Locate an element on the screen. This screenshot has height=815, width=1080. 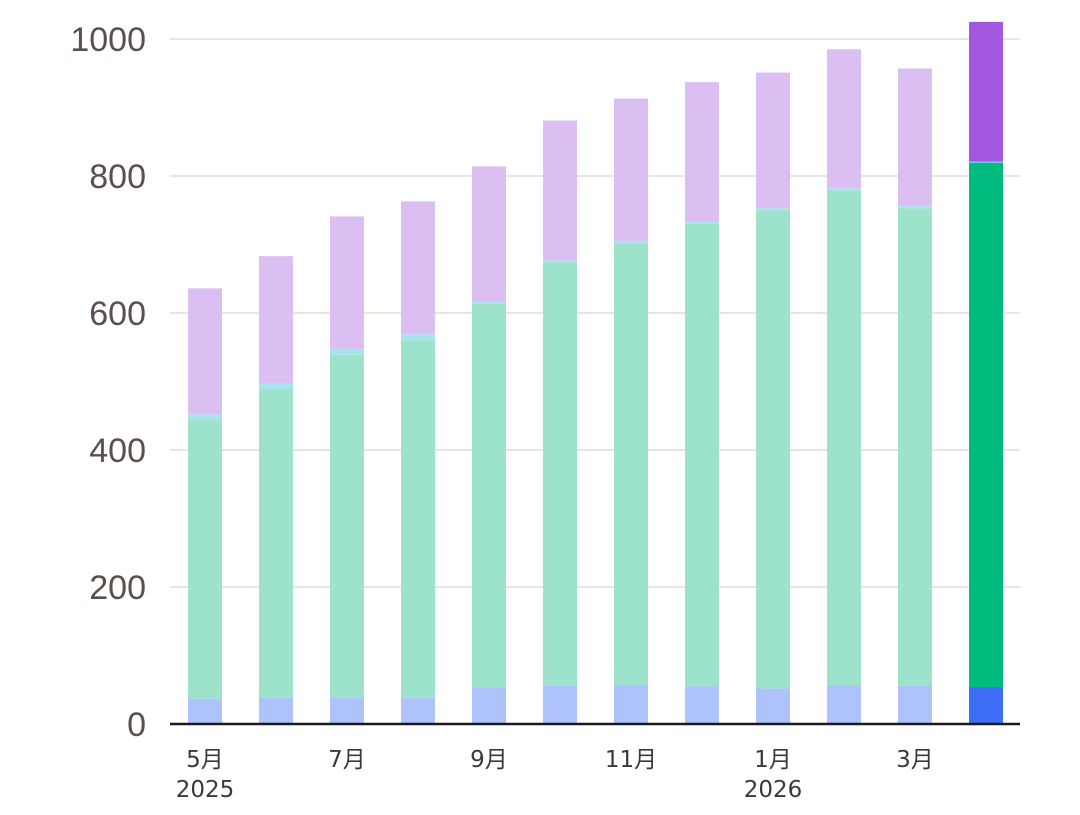
y-tick-label: 400 is located at coordinates (117, 451).